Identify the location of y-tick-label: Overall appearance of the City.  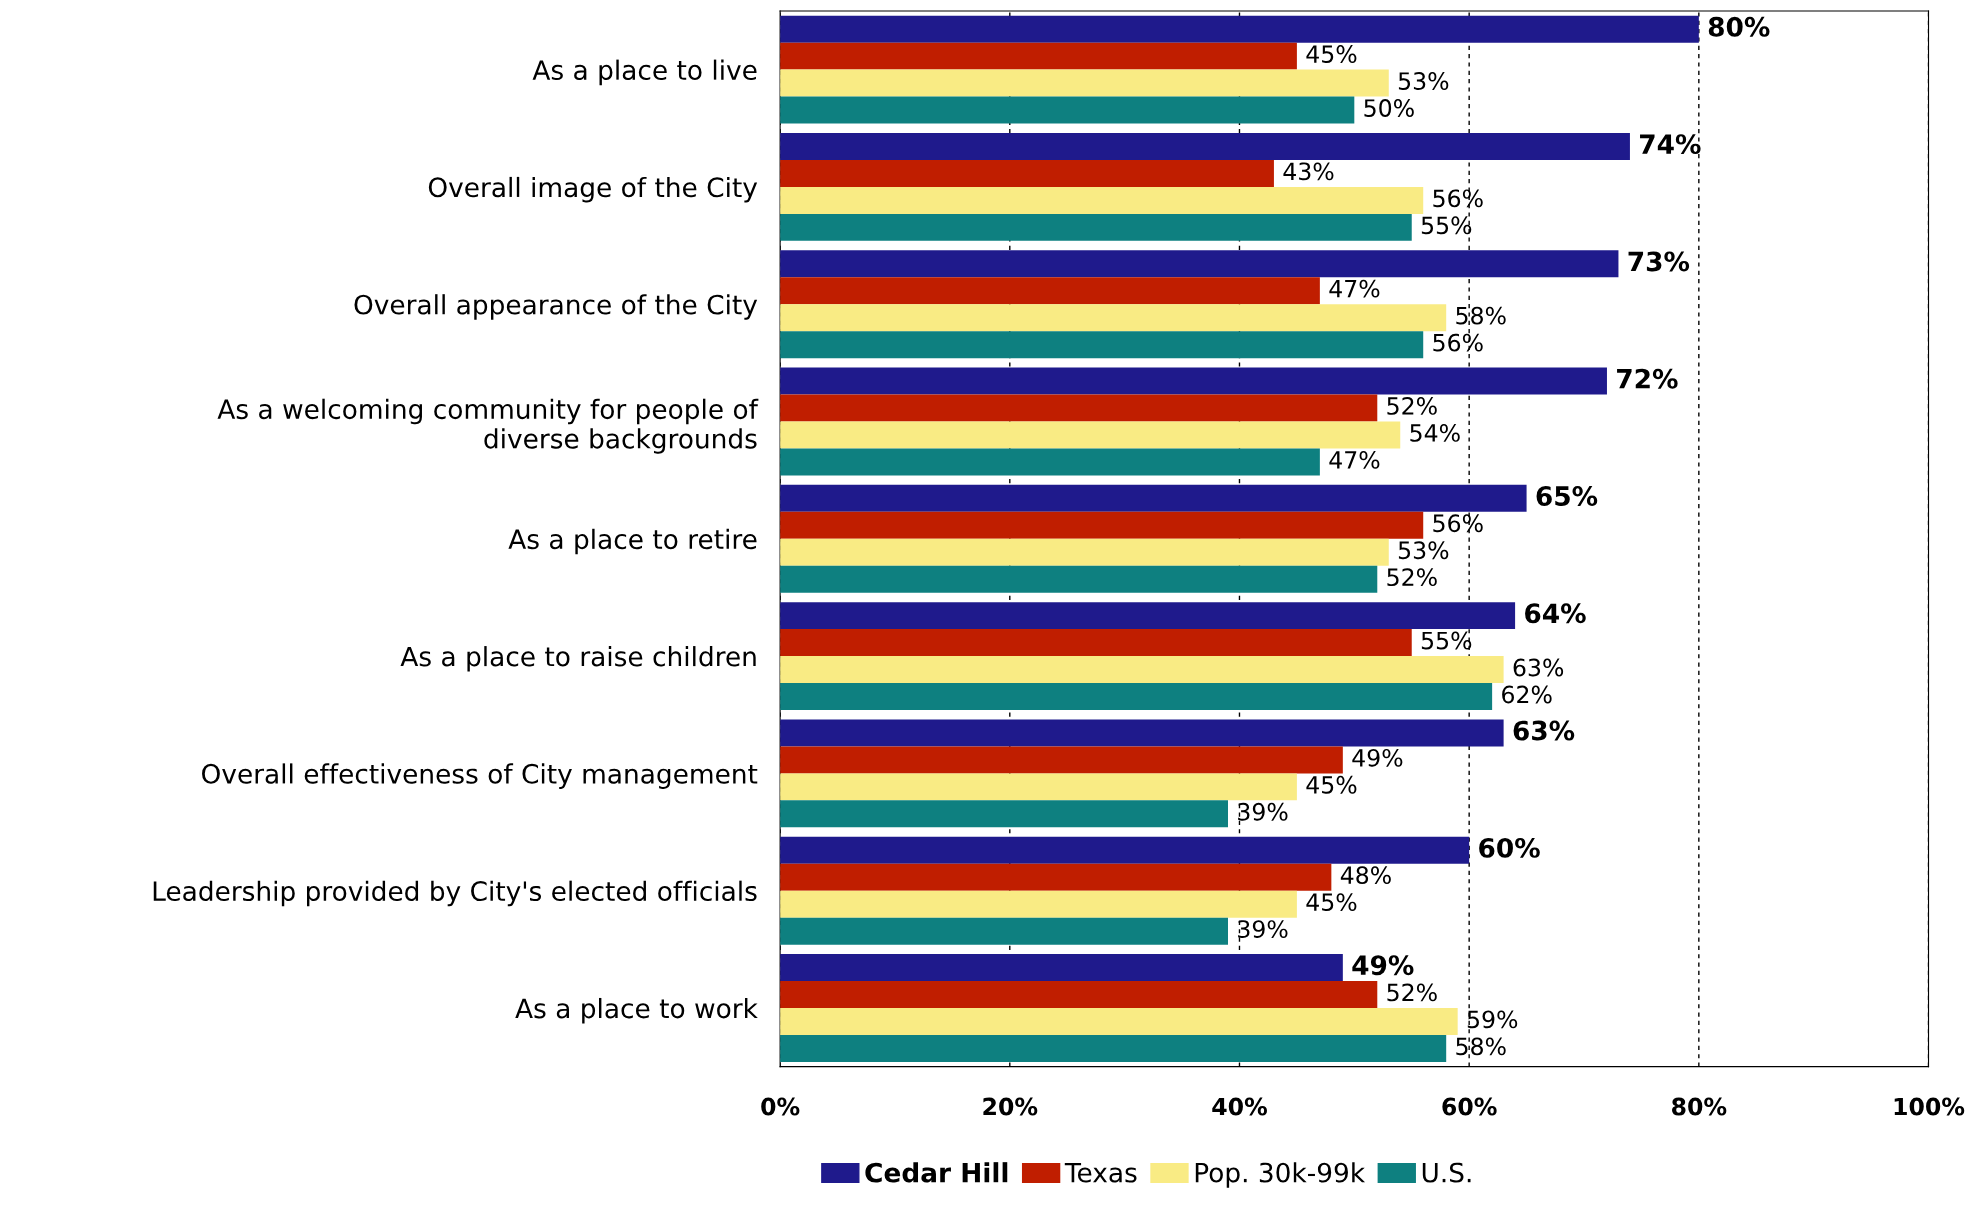
(556, 307).